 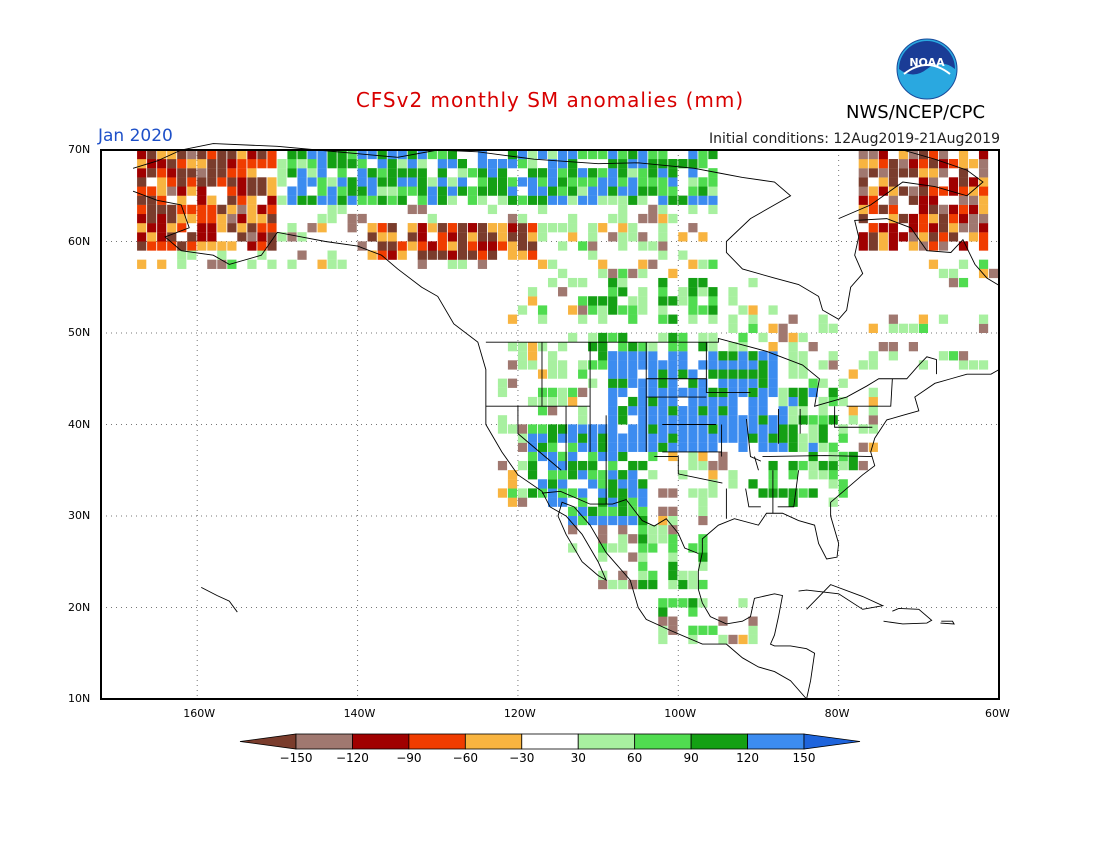 What do you see at coordinates (841, 597) in the screenshot?
I see `island-coast` at bounding box center [841, 597].